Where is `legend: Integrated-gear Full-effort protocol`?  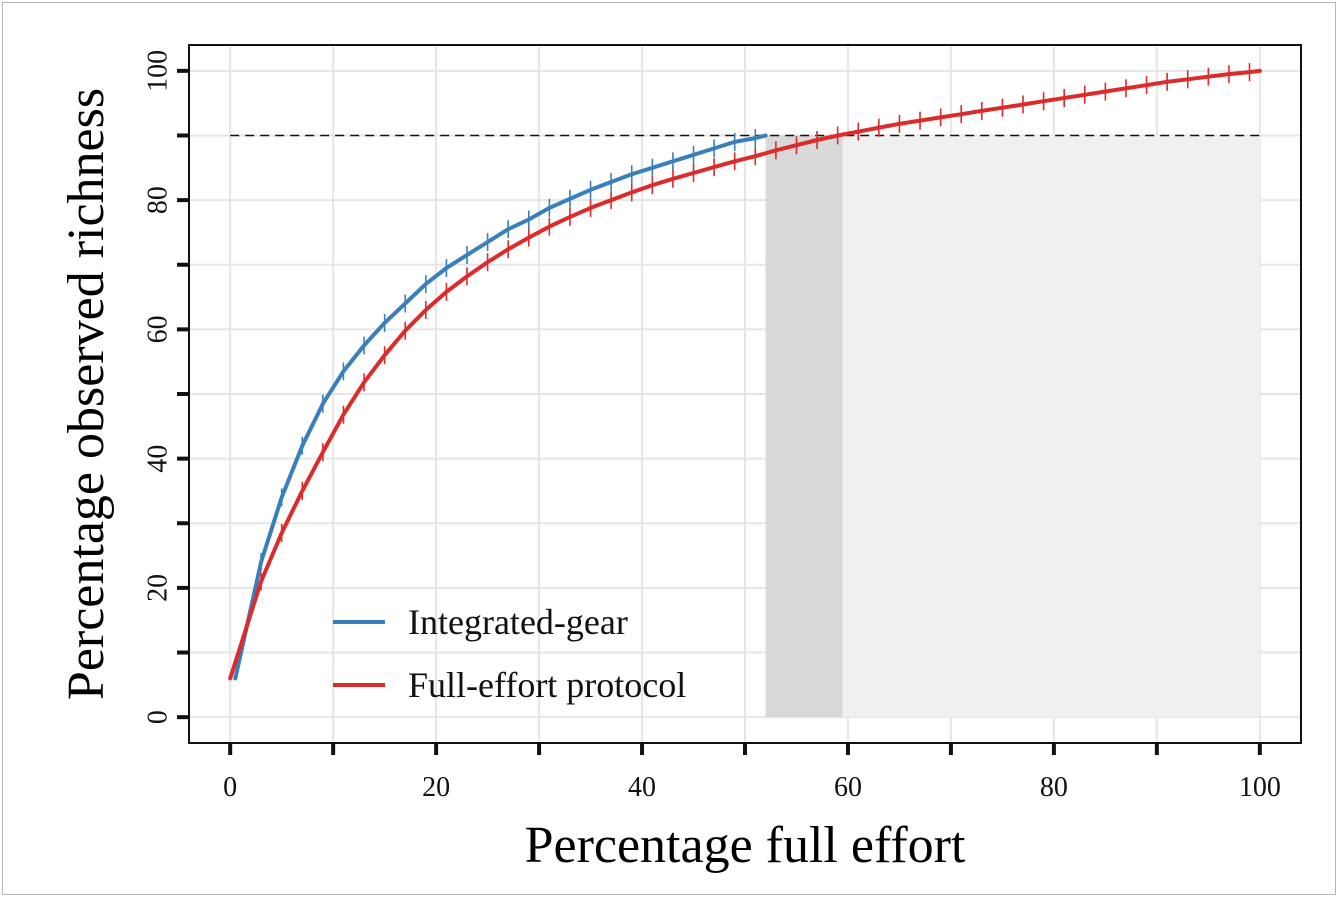 legend: Integrated-gear Full-effort protocol is located at coordinates (509, 653).